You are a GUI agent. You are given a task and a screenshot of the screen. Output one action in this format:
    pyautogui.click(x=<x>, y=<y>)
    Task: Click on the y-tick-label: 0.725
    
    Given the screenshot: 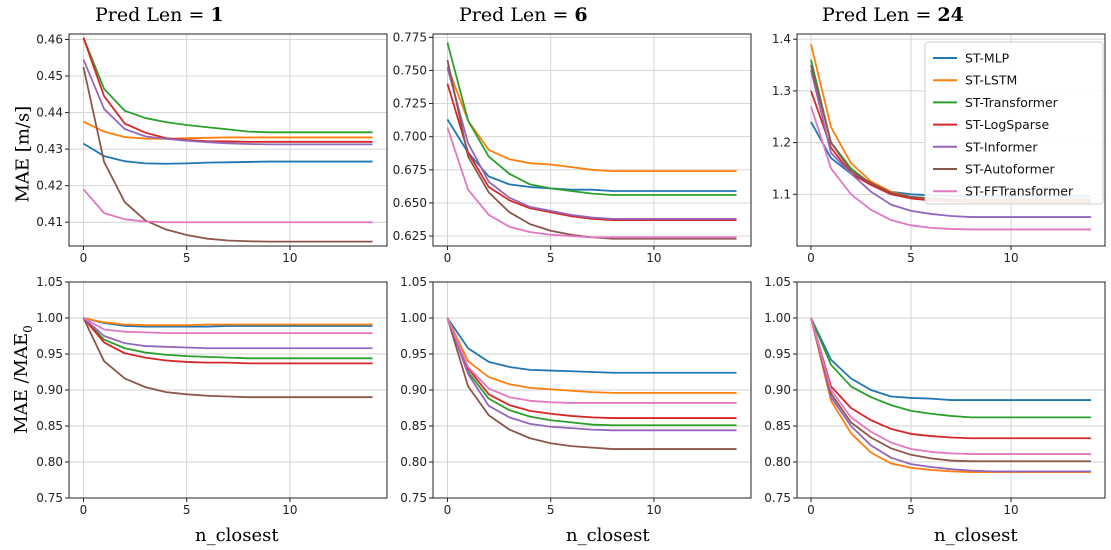 What is the action you would take?
    pyautogui.click(x=410, y=104)
    